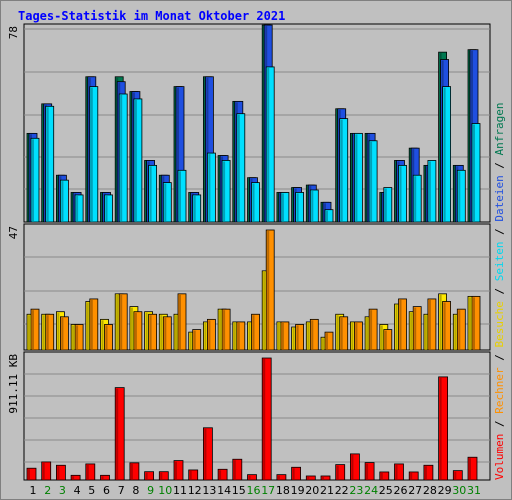  I want to click on panel-bottom-max-label: 911.11 KB, so click(13, 384).